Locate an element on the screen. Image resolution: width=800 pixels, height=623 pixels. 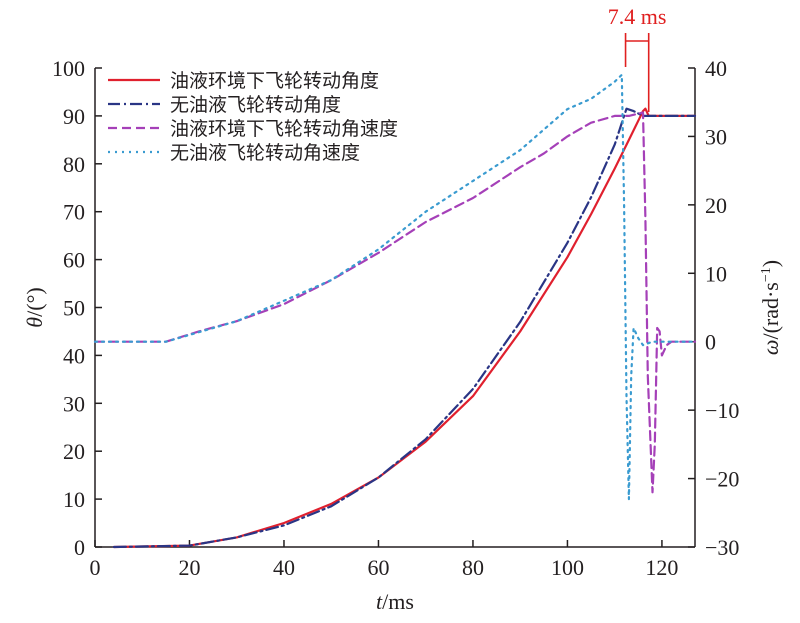
y-right-tick-label: 40 is located at coordinates (716, 68).